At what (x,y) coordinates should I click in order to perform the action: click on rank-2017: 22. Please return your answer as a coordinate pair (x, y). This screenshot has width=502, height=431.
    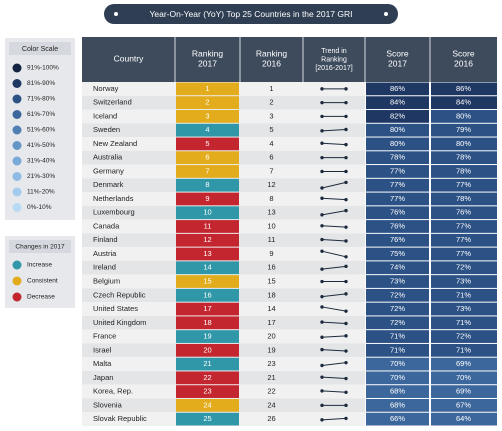
    Looking at the image, I should click on (207, 377).